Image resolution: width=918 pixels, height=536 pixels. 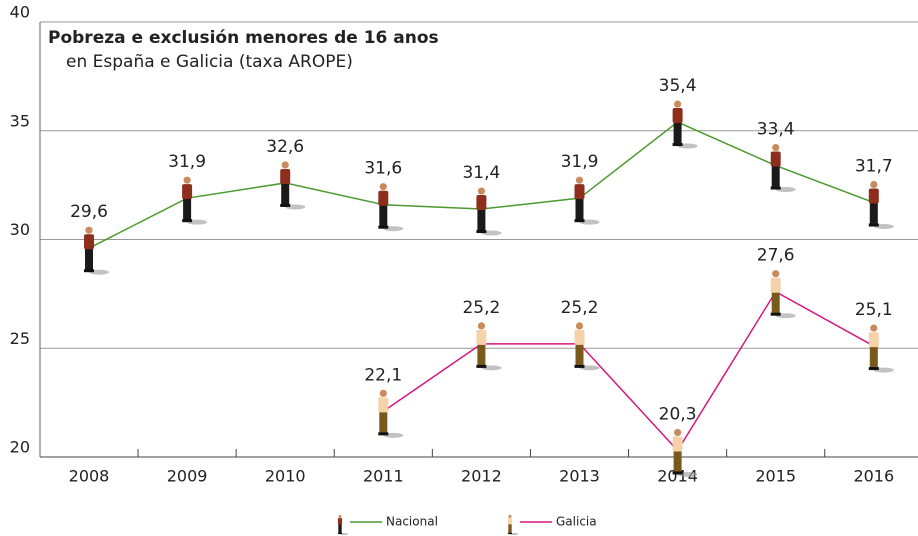 I want to click on x-tick-label: 2009, so click(x=187, y=476).